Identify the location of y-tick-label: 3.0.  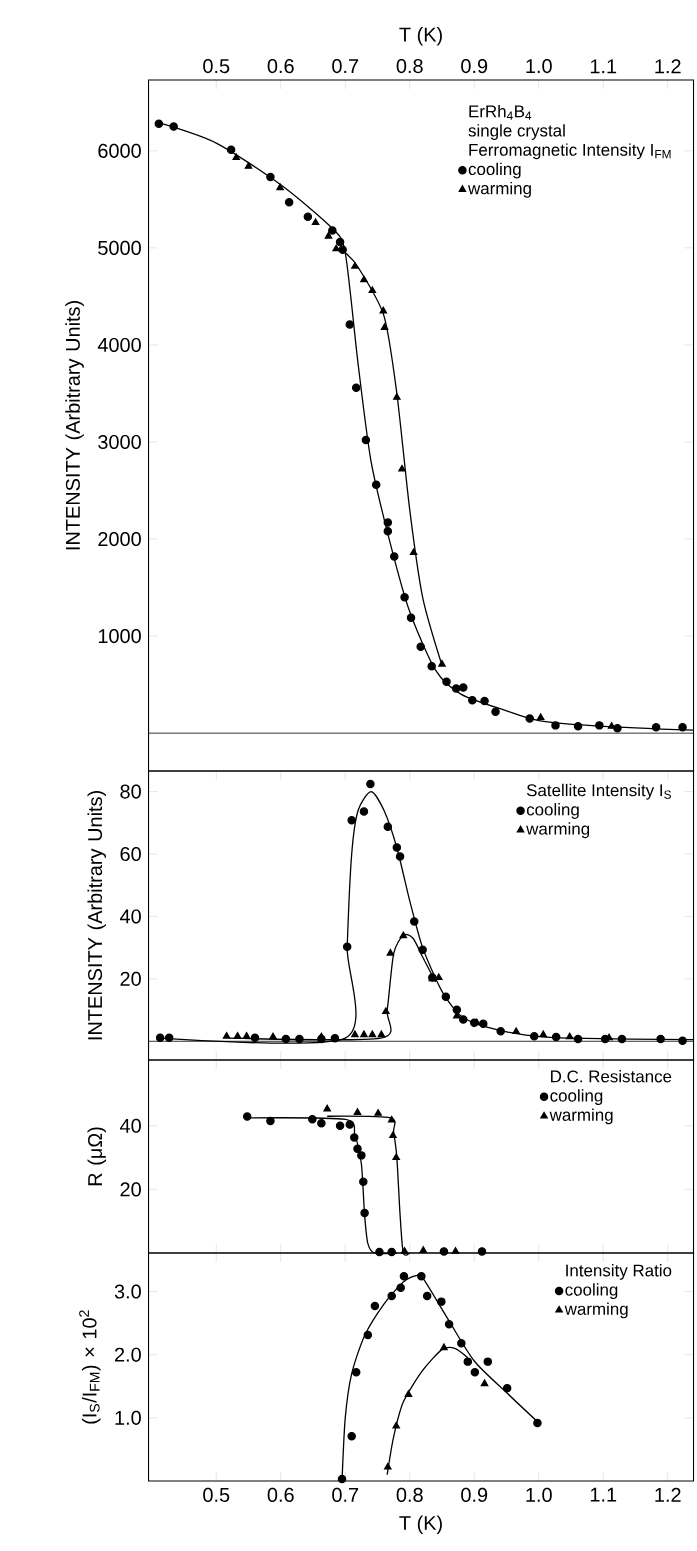
(128, 1291).